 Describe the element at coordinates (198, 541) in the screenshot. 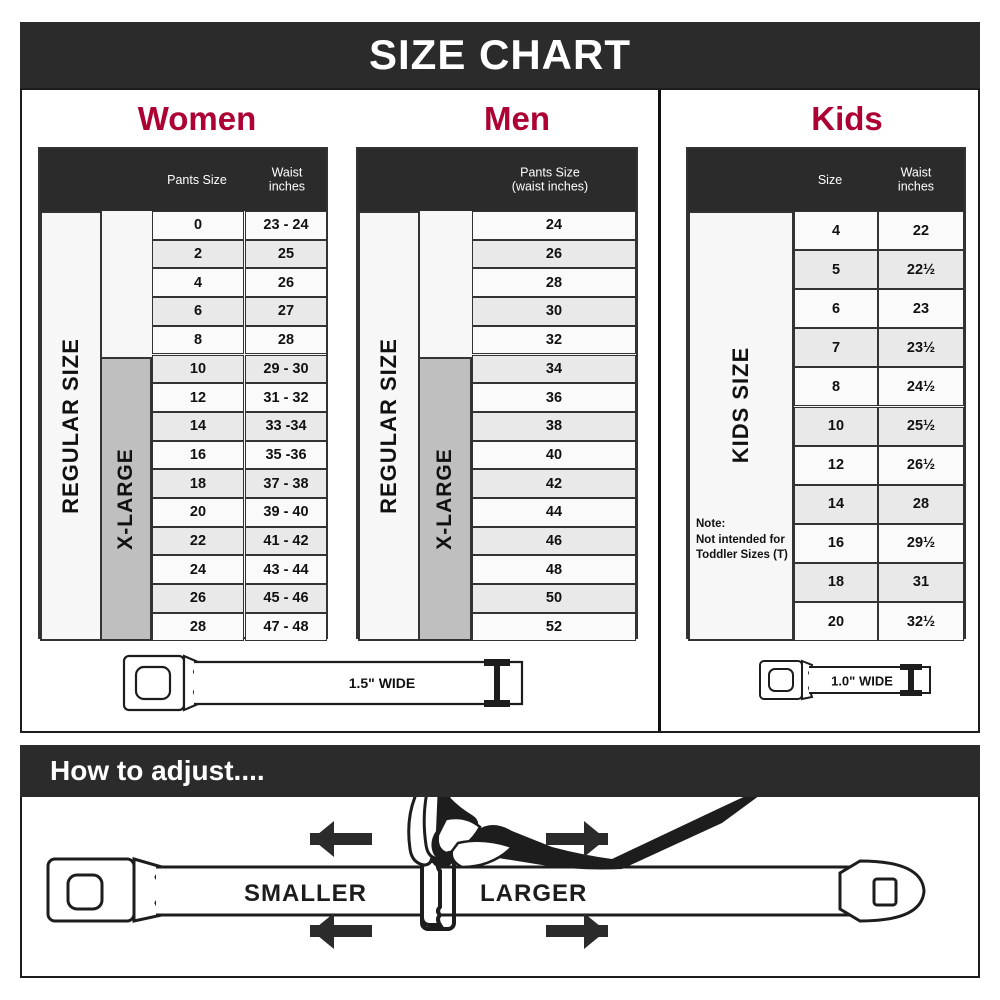

I see `table-cell-women-size: 22` at that location.